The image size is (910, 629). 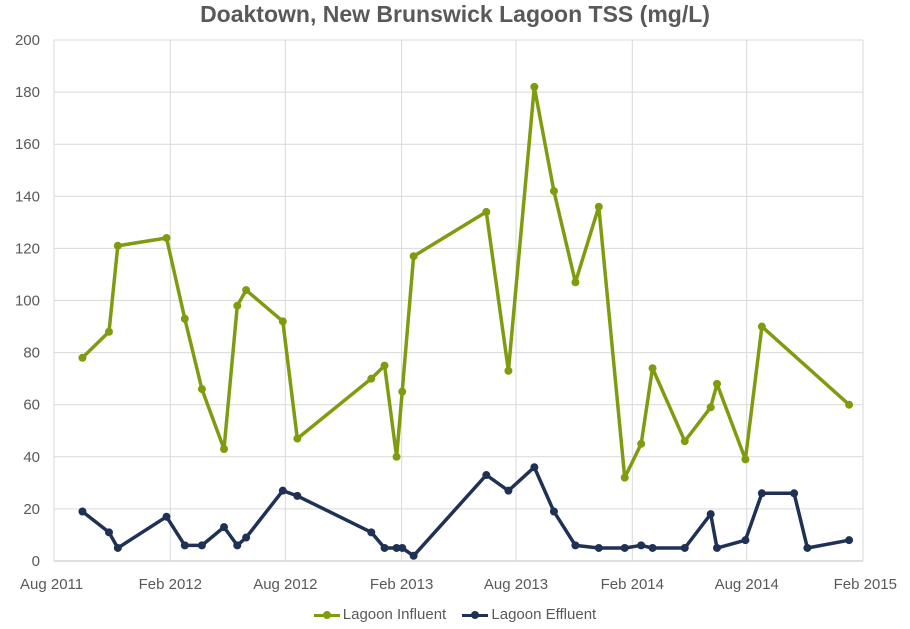 What do you see at coordinates (747, 584) in the screenshot?
I see `x-tick-label: Aug 2014` at bounding box center [747, 584].